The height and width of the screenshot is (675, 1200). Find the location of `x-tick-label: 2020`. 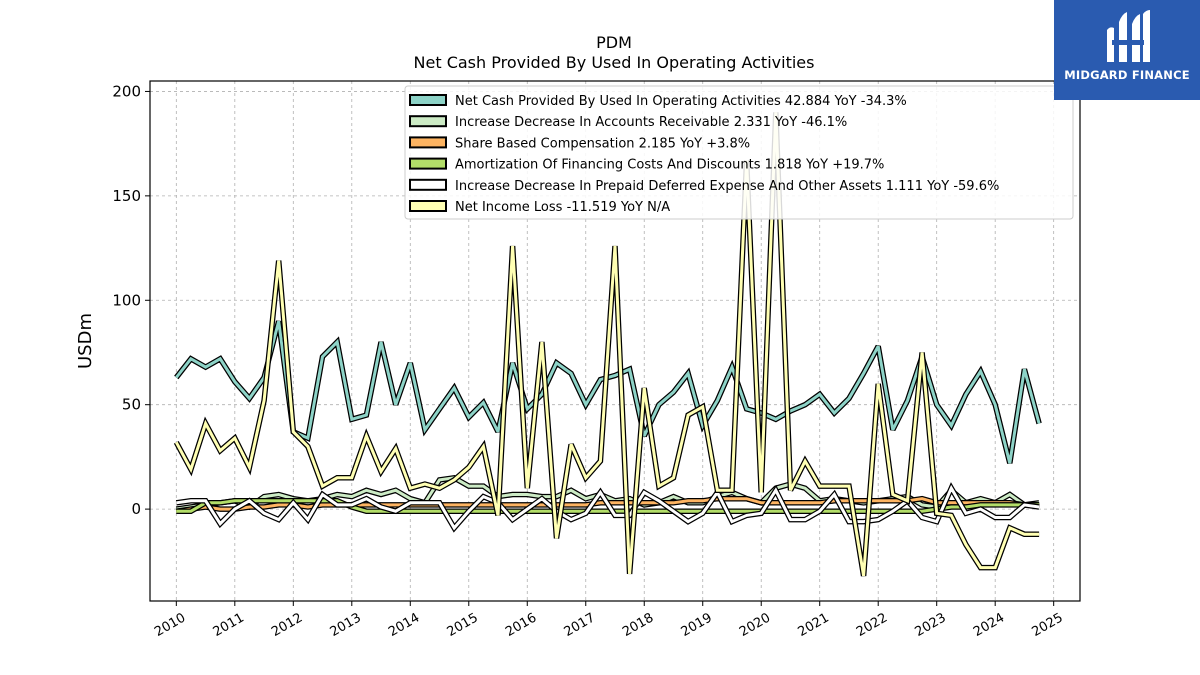

x-tick-label: 2020 is located at coordinates (755, 625).